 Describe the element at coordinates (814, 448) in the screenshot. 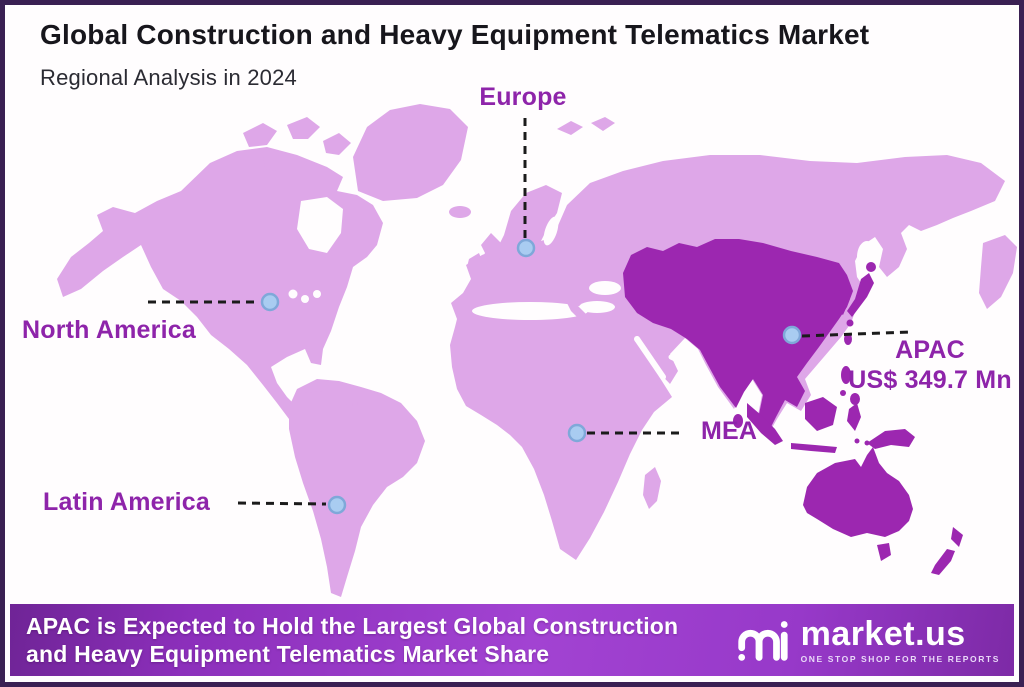

I see `region-java-shape` at that location.